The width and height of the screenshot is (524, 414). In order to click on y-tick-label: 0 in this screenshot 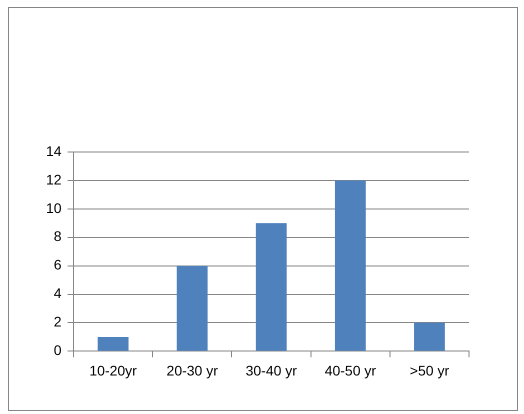, I will do `click(58, 350)`.